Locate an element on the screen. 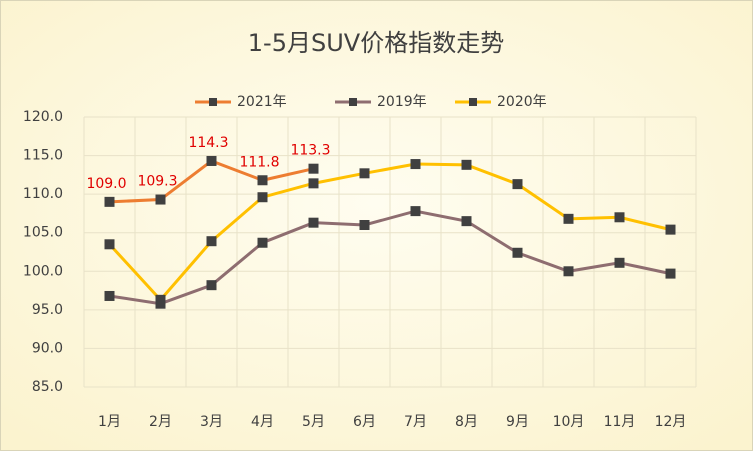 The height and width of the screenshot is (455, 753). x-tick-label: 5月 is located at coordinates (313, 422).